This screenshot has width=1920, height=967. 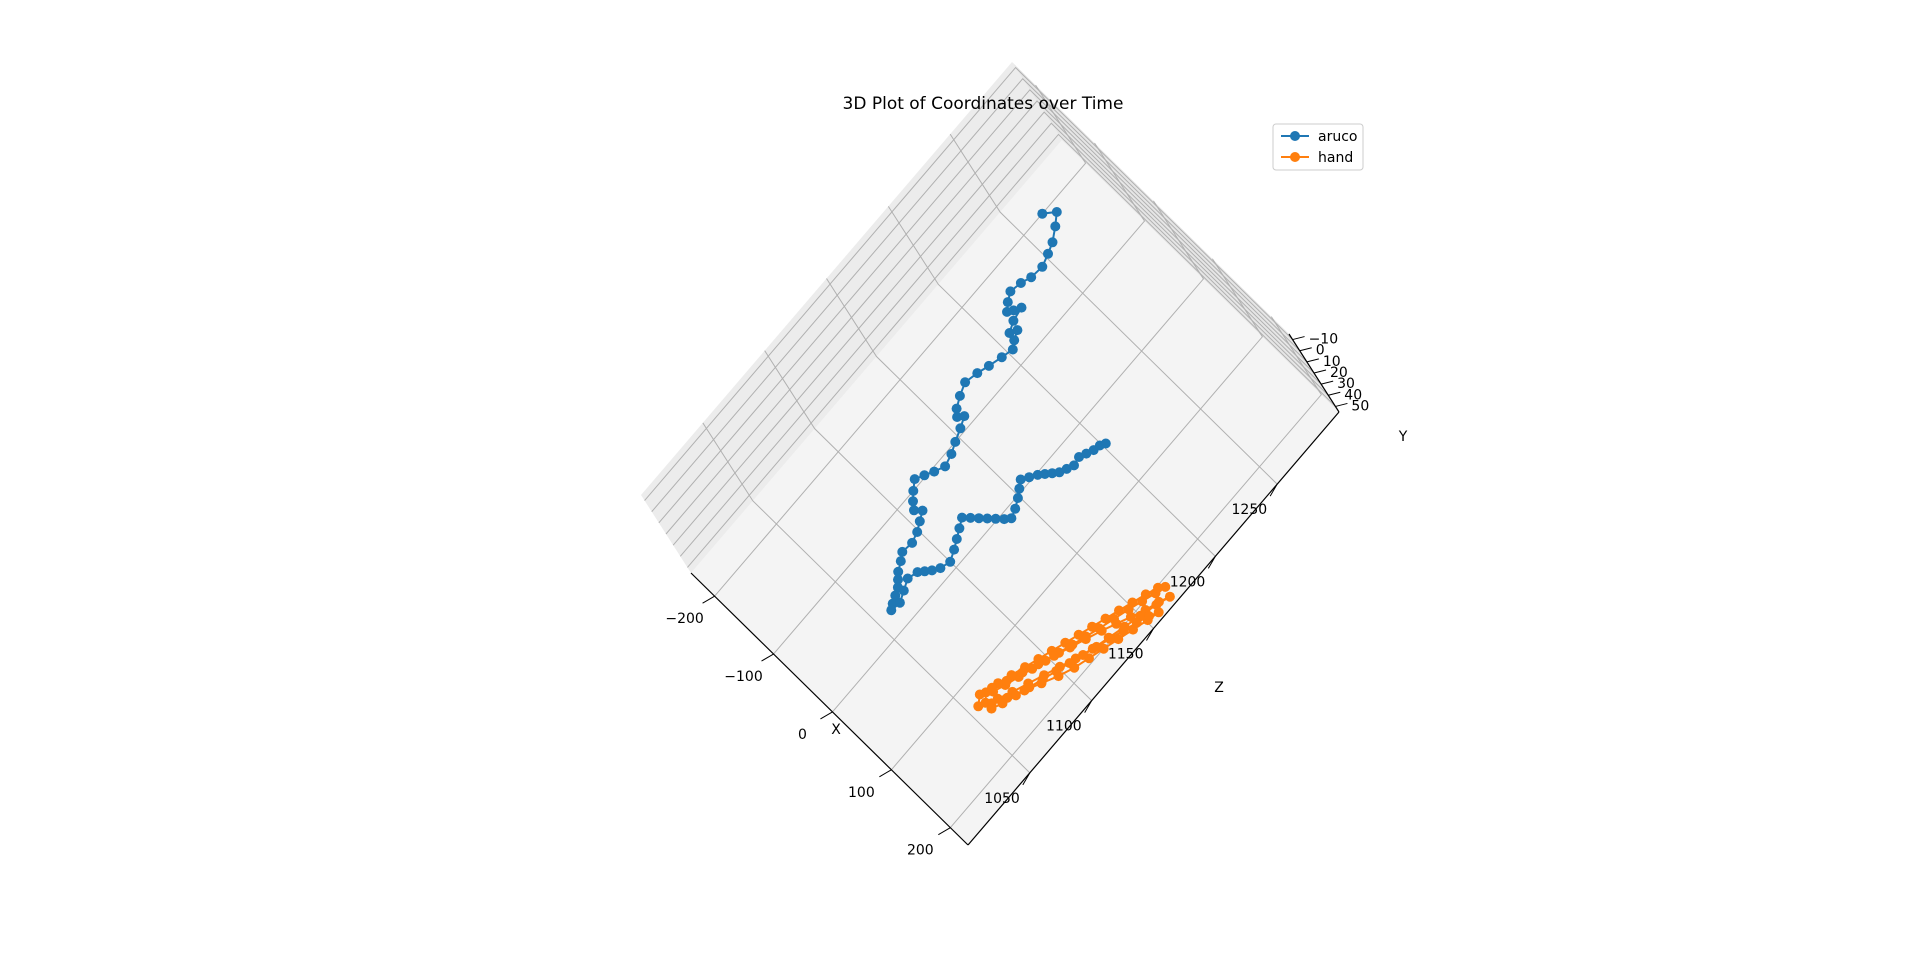 What do you see at coordinates (1064, 727) in the screenshot?
I see `z-tick-label: 1100` at bounding box center [1064, 727].